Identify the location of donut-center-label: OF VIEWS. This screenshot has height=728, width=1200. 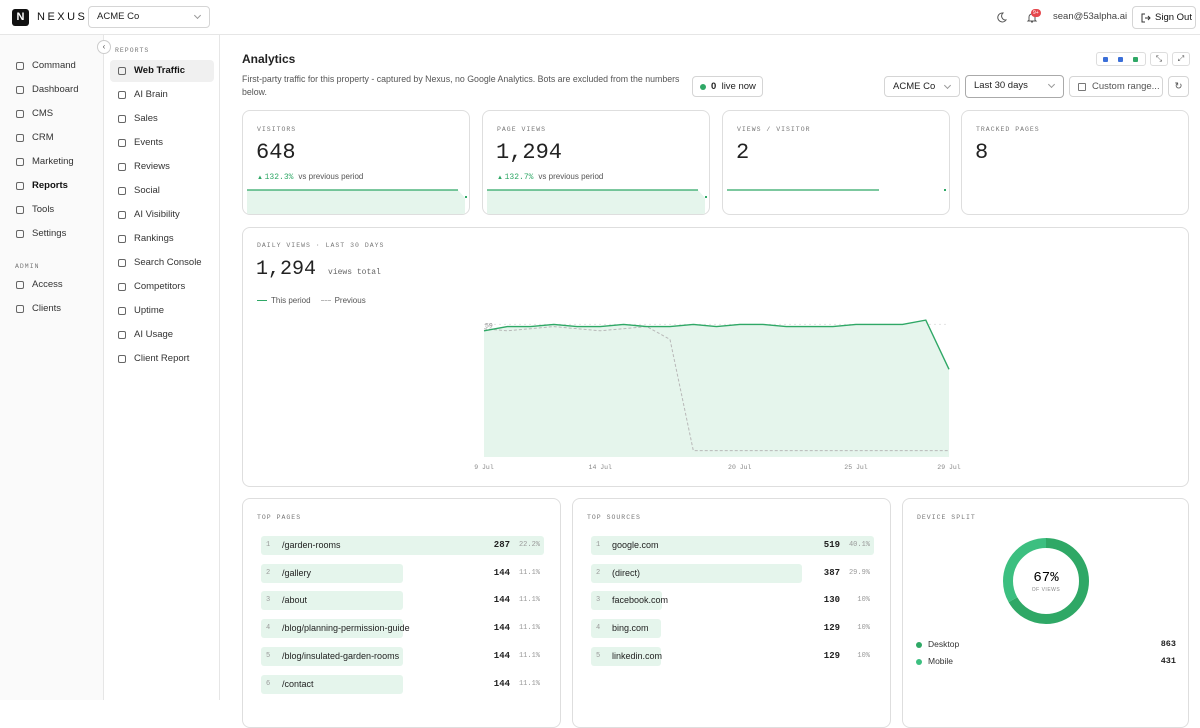
(1046, 590).